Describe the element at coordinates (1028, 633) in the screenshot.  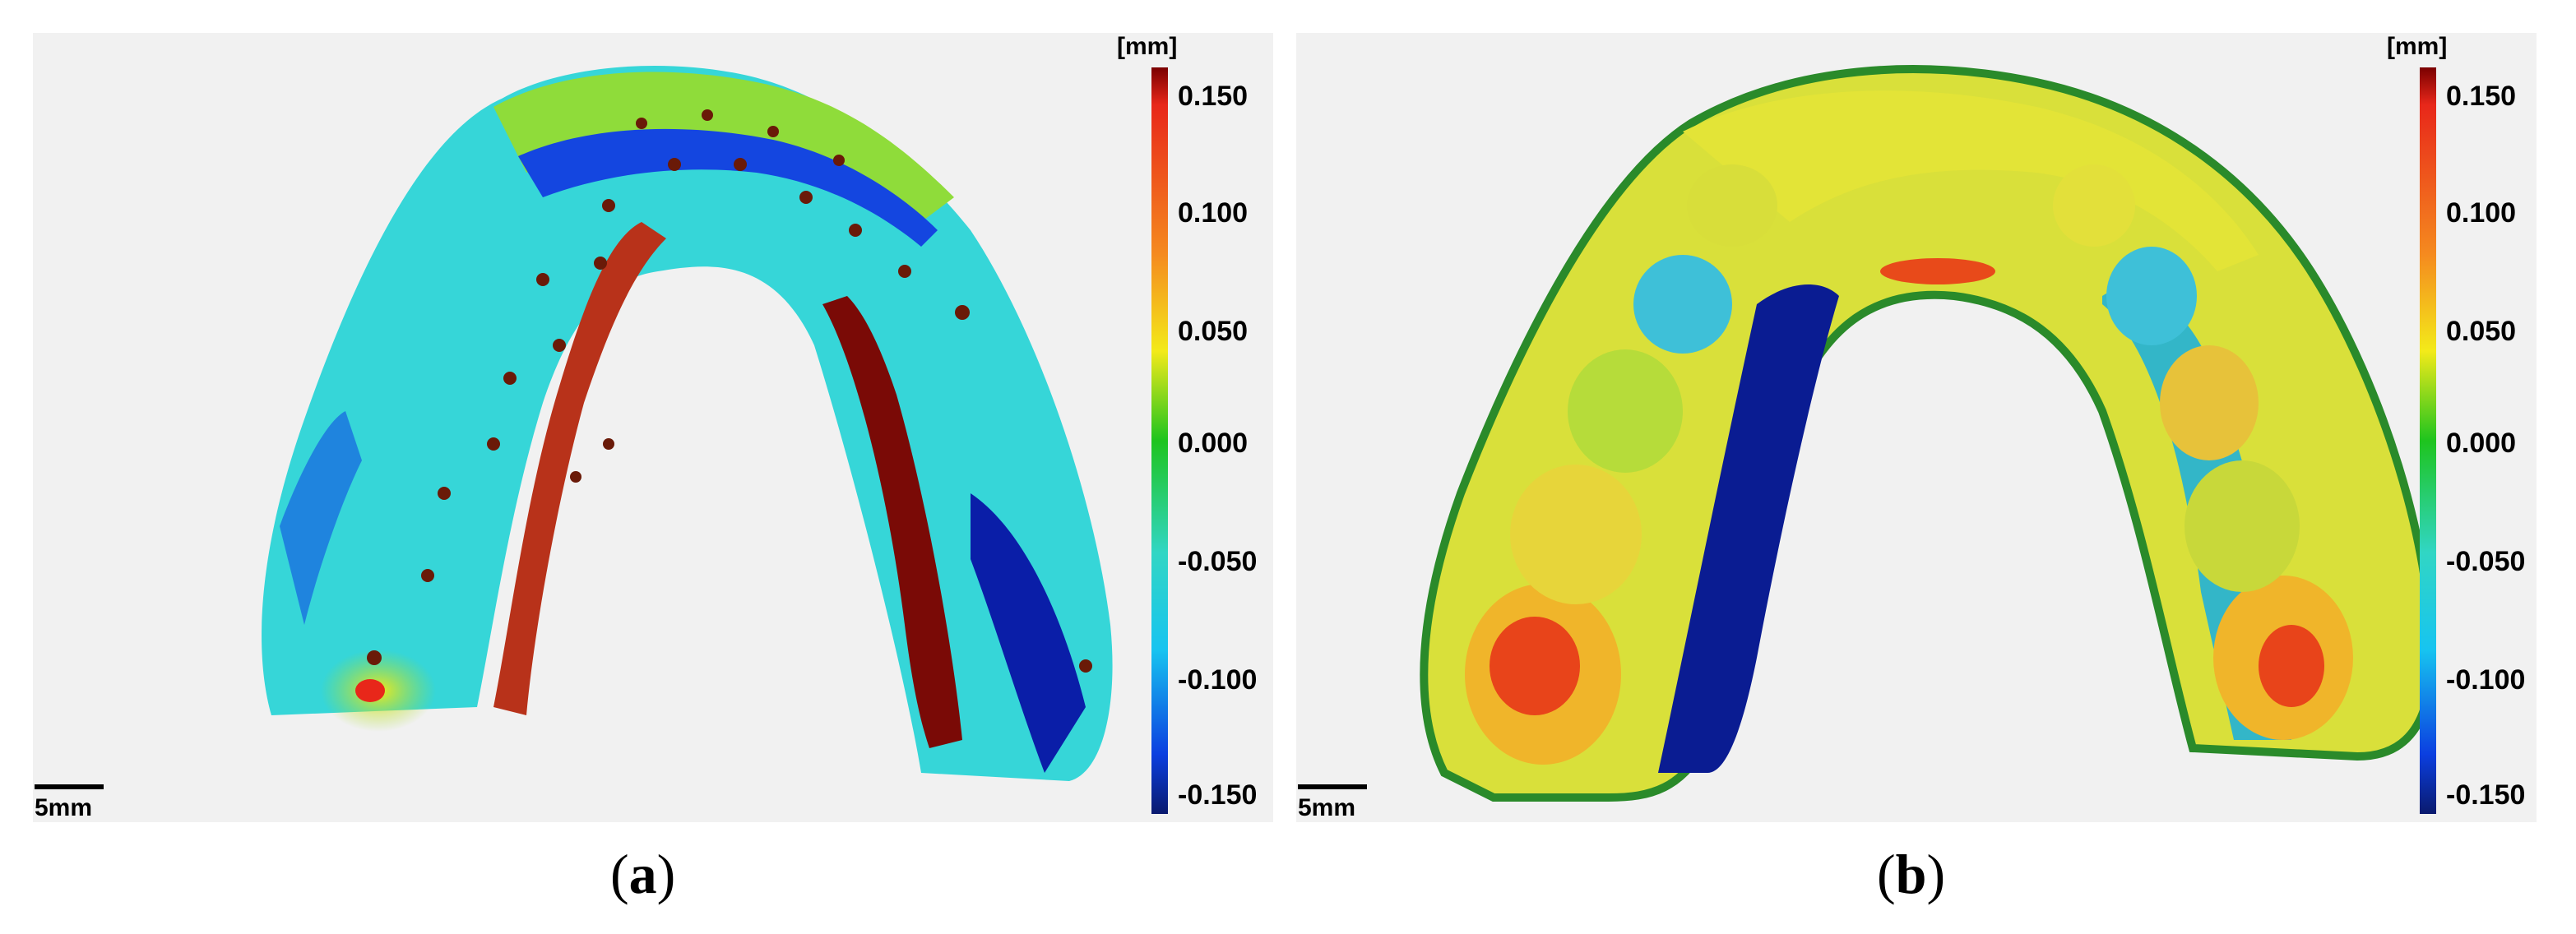
I see `right-low-region` at that location.